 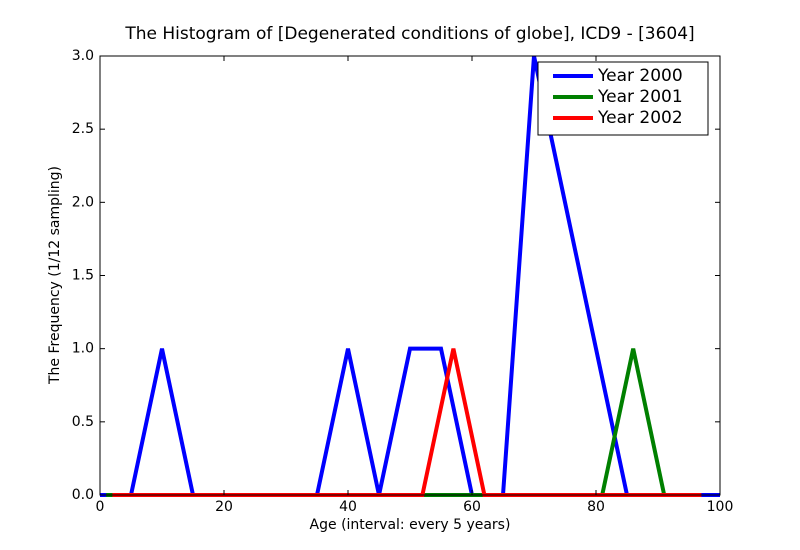 I want to click on y-tick-label: 0.0, so click(x=83, y=495).